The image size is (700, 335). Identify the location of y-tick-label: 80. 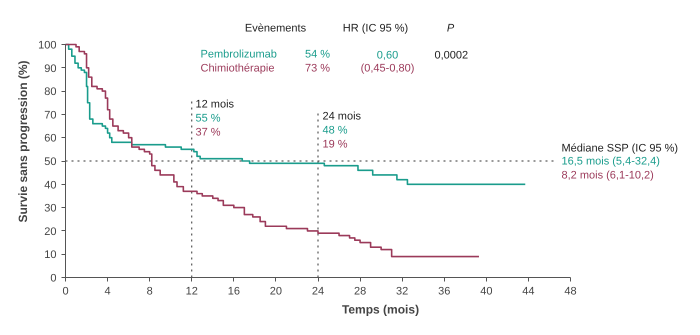
(50, 92).